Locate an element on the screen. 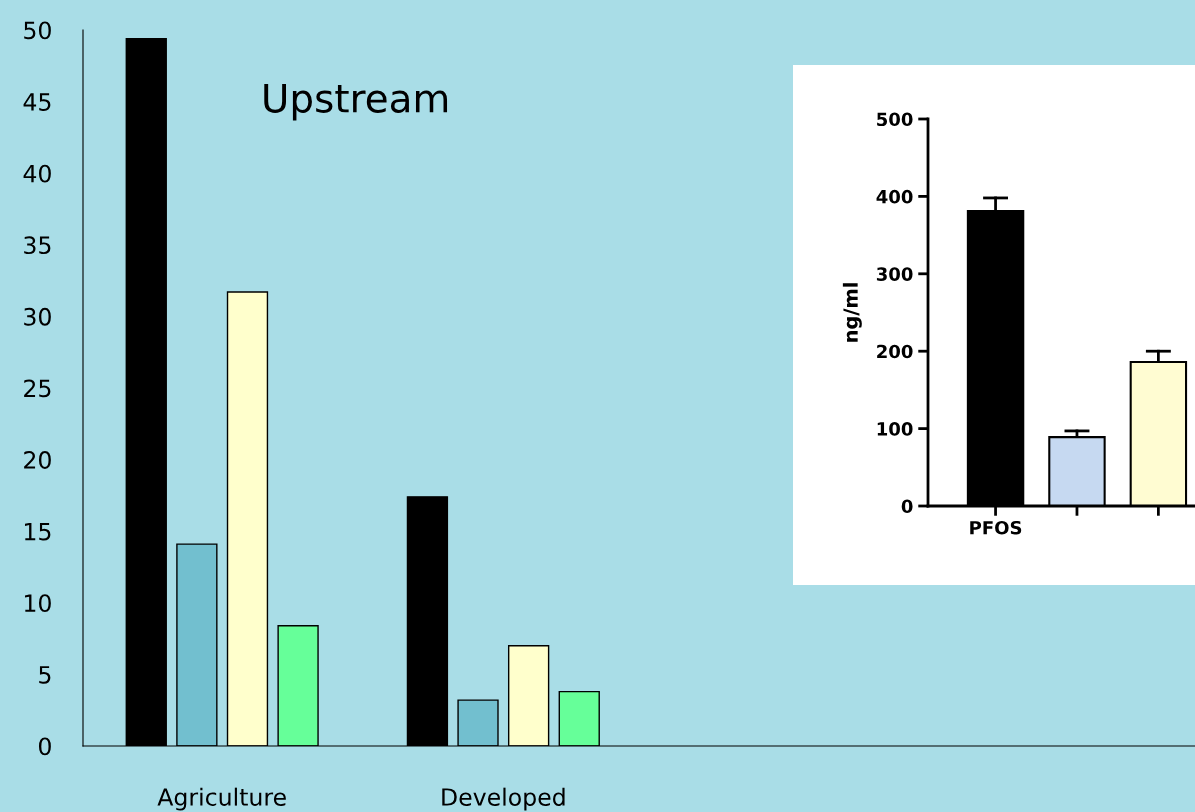 The width and height of the screenshot is (1195, 812). y-tick-label: 300 is located at coordinates (894, 274).